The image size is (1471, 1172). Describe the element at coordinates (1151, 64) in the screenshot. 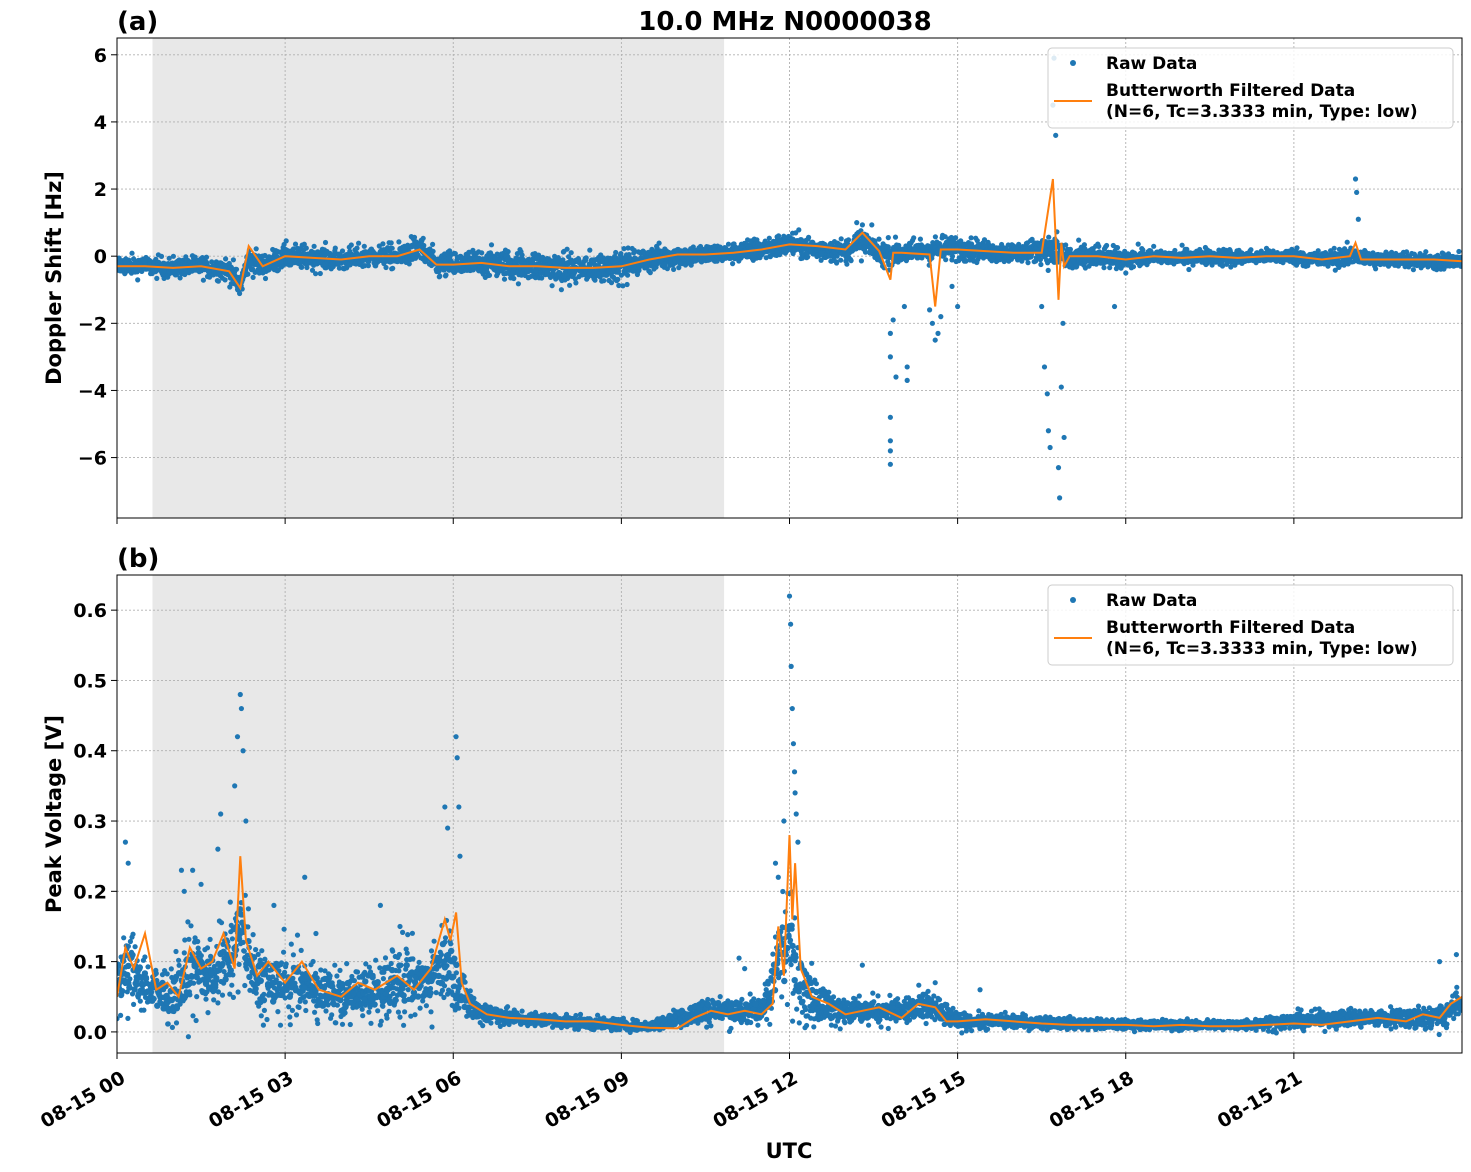

I see `legend-label-raw: Raw Data` at that location.